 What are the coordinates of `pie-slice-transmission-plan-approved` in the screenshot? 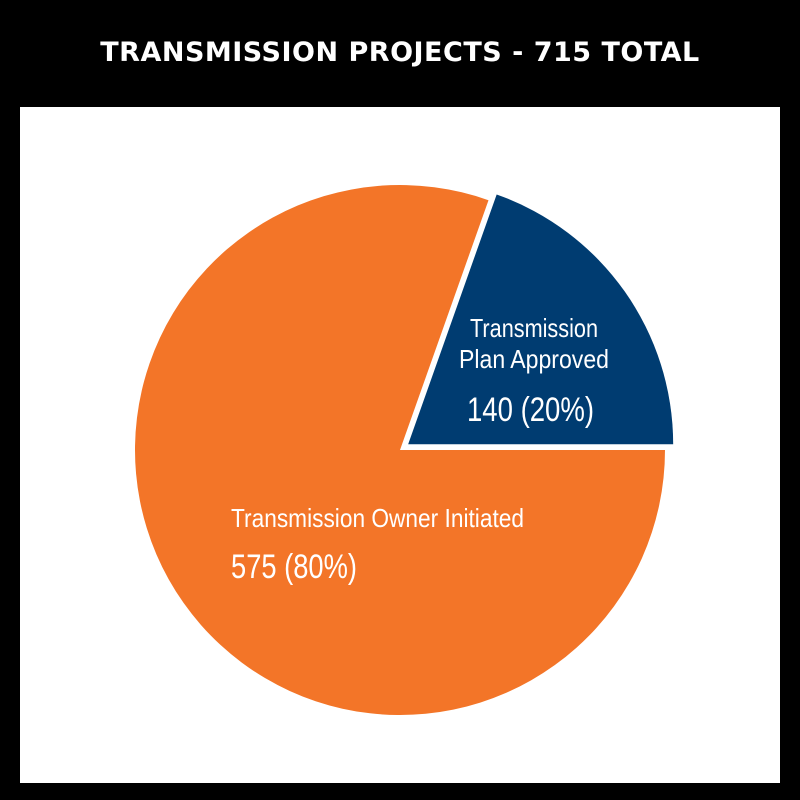 It's located at (541, 319).